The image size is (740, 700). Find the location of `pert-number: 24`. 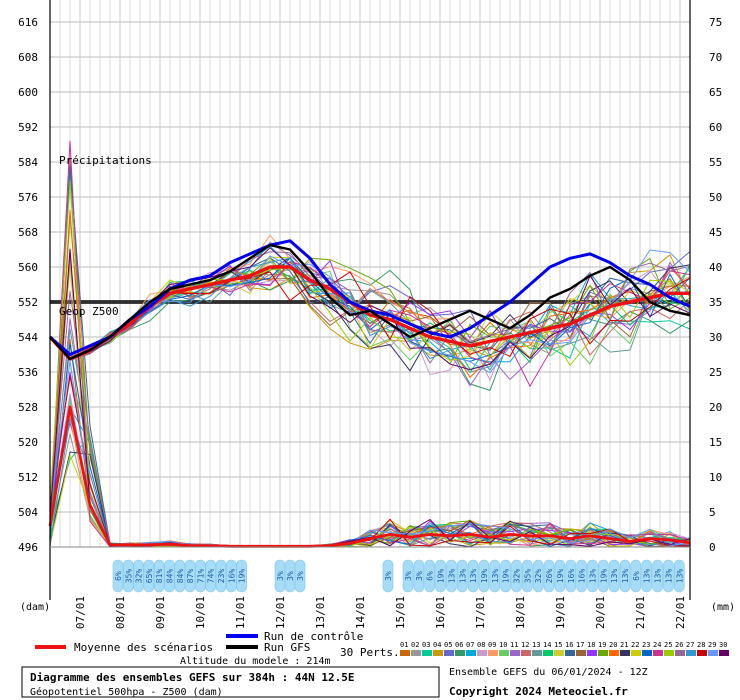

pert-number: 24 is located at coordinates (657, 645).